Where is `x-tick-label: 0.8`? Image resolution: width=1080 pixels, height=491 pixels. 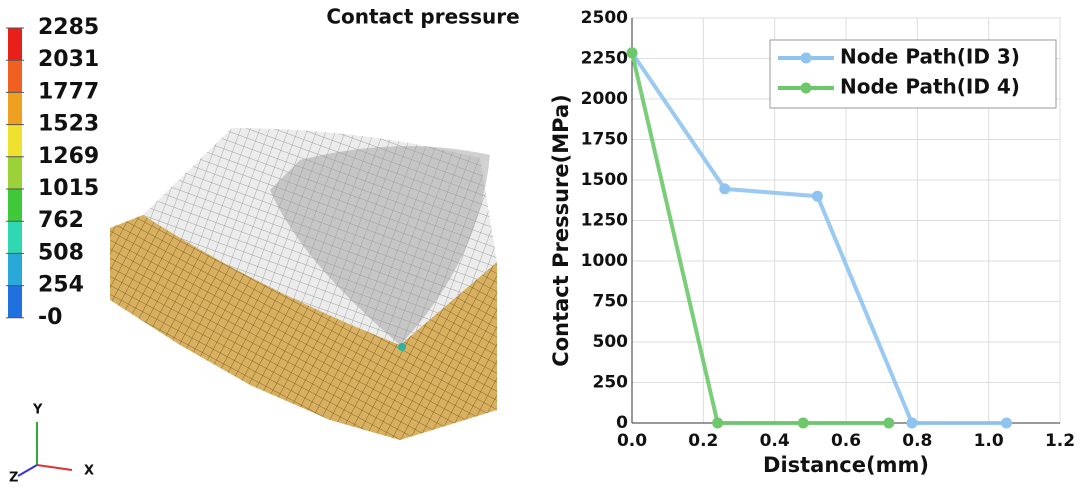
x-tick-label: 0.8 is located at coordinates (917, 441).